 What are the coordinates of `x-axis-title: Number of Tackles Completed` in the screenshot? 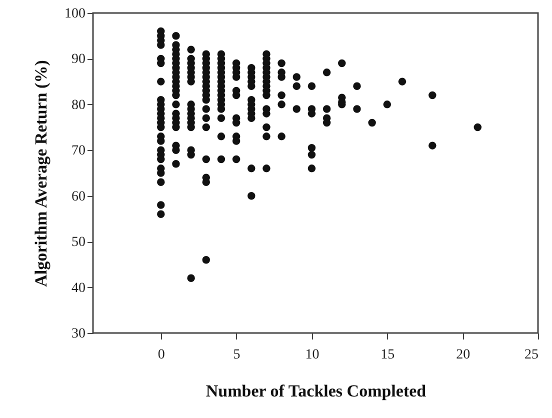 It's located at (316, 391).